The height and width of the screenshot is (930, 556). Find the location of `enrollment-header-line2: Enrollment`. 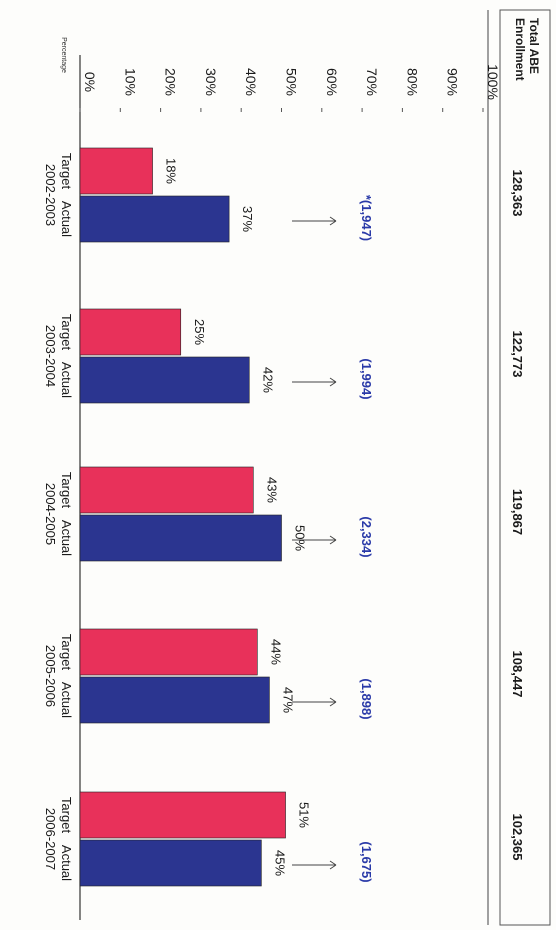

enrollment-header-line2: Enrollment is located at coordinates (520, 49).